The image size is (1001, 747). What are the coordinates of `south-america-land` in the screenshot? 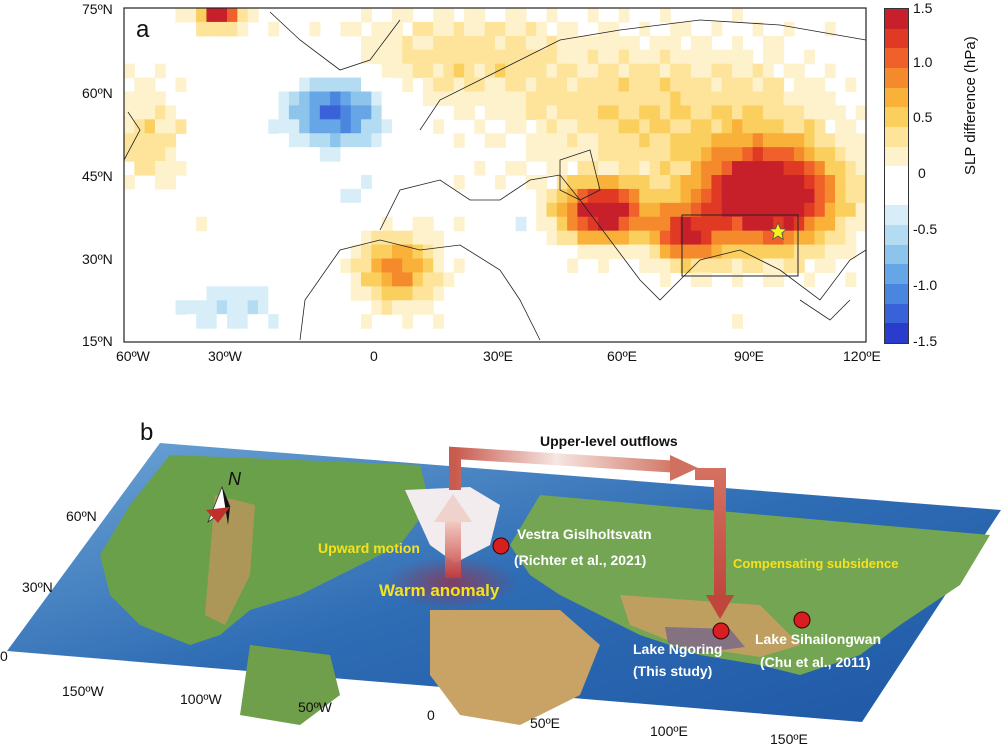 It's located at (290, 685).